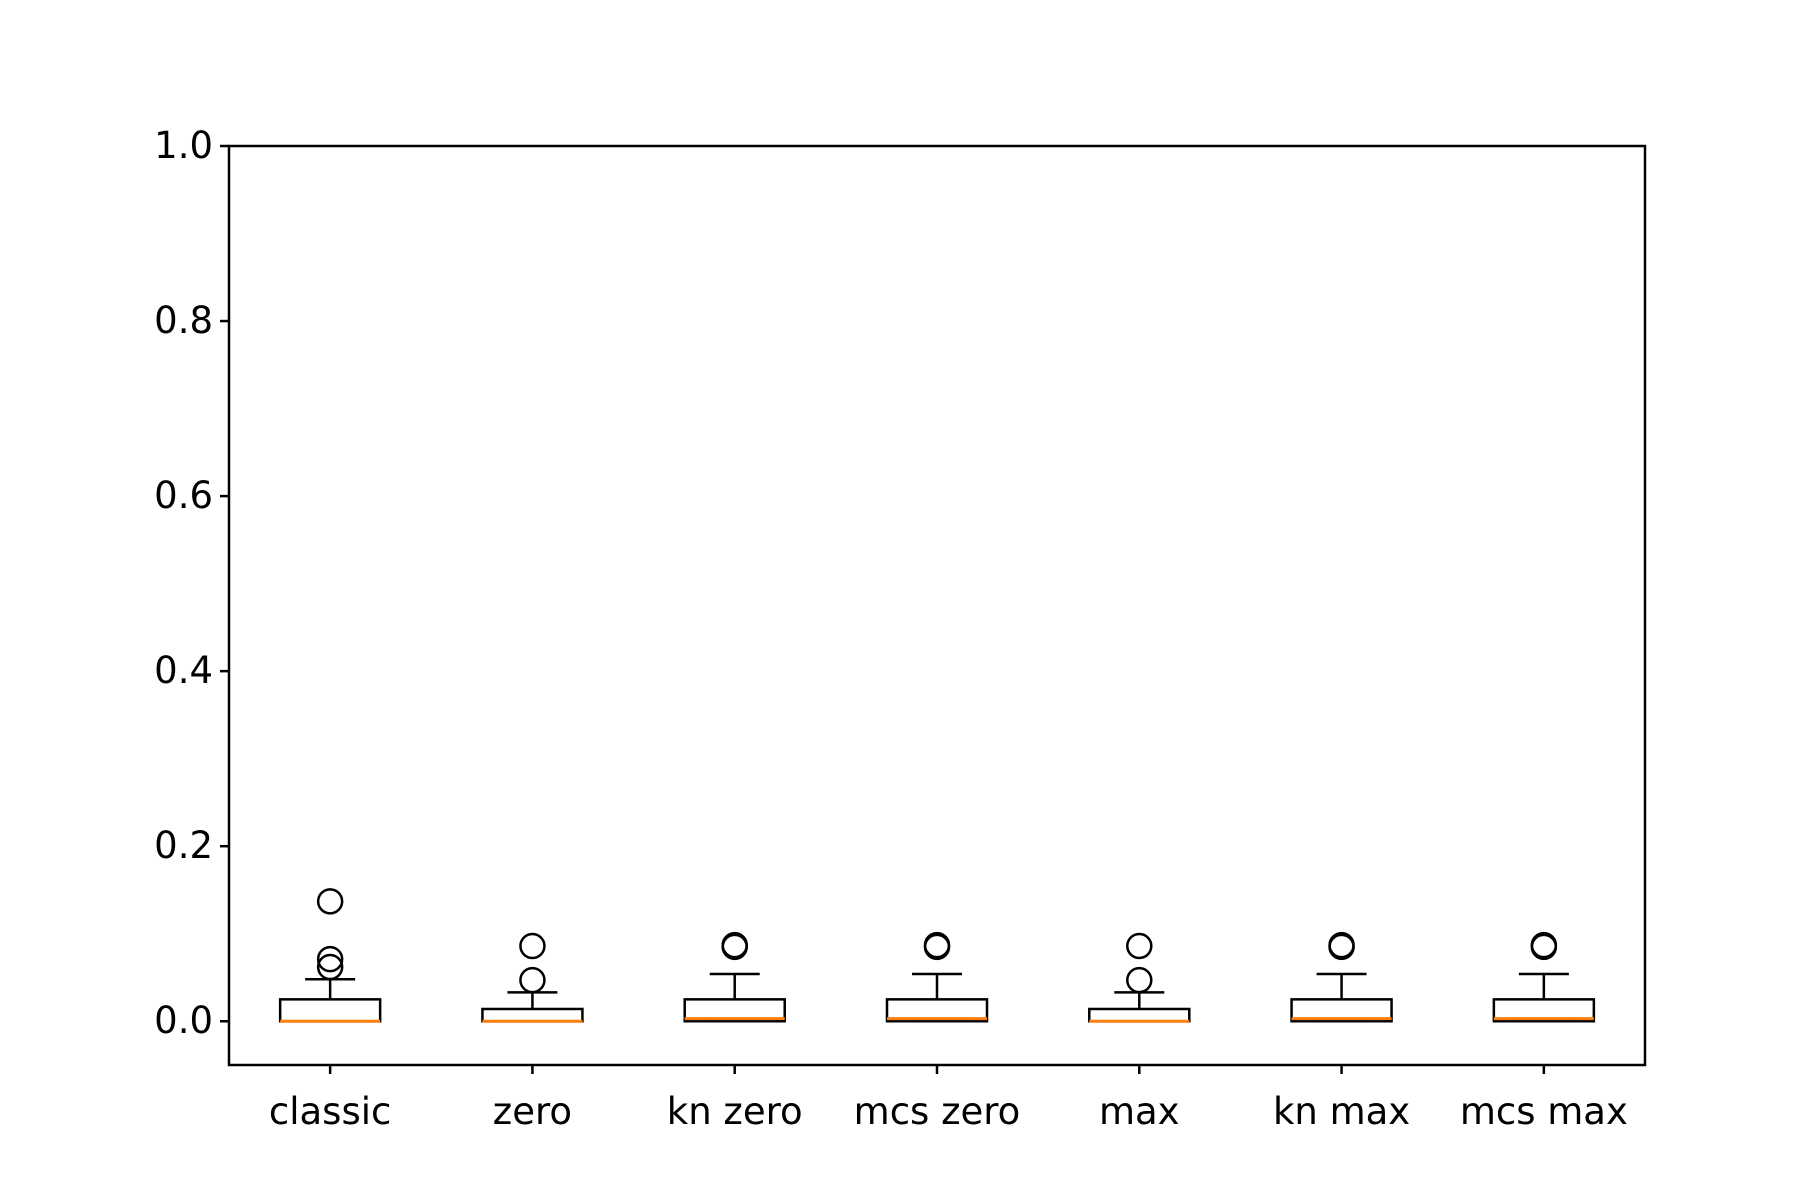 Image resolution: width=1800 pixels, height=1204 pixels. Describe the element at coordinates (937, 977) in the screenshot. I see `box-mcs-zero` at that location.